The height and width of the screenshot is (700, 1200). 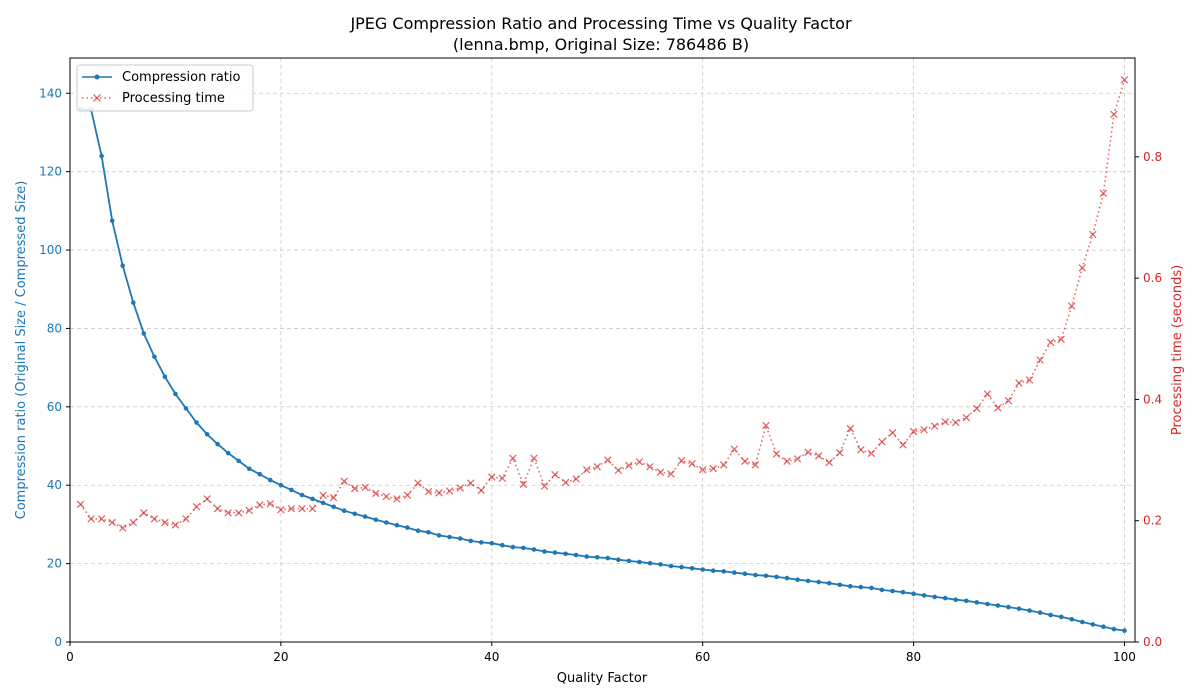 What do you see at coordinates (54, 485) in the screenshot?
I see `left-tick-label: 40` at bounding box center [54, 485].